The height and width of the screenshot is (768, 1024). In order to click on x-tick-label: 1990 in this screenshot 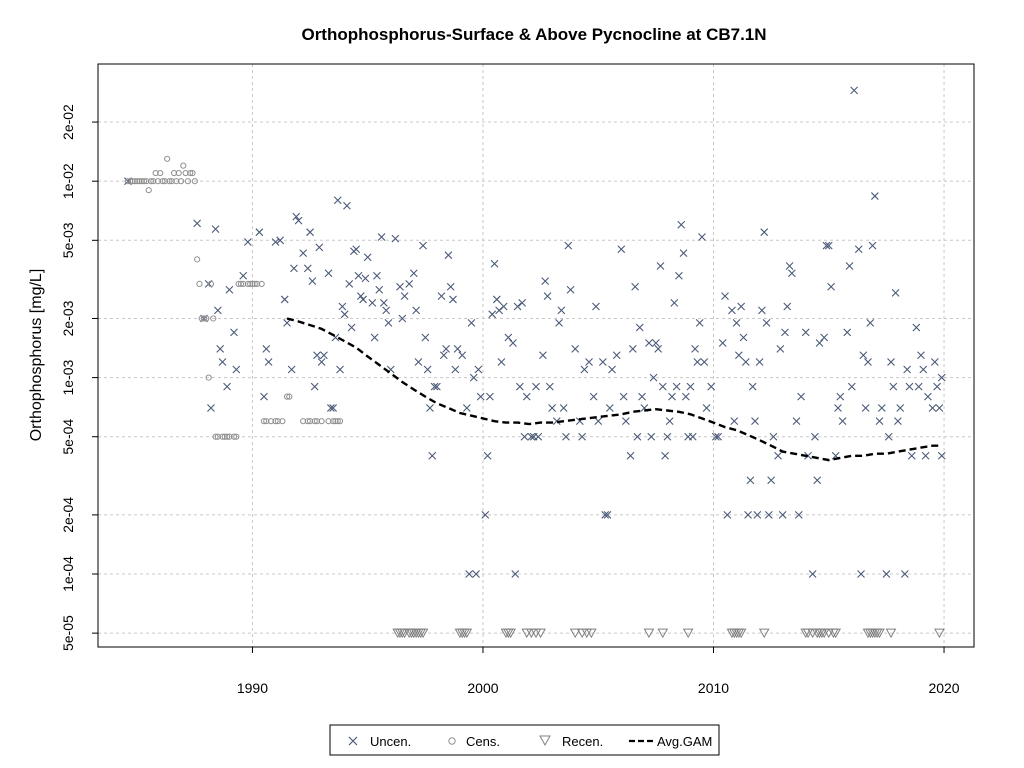, I will do `click(252, 688)`.